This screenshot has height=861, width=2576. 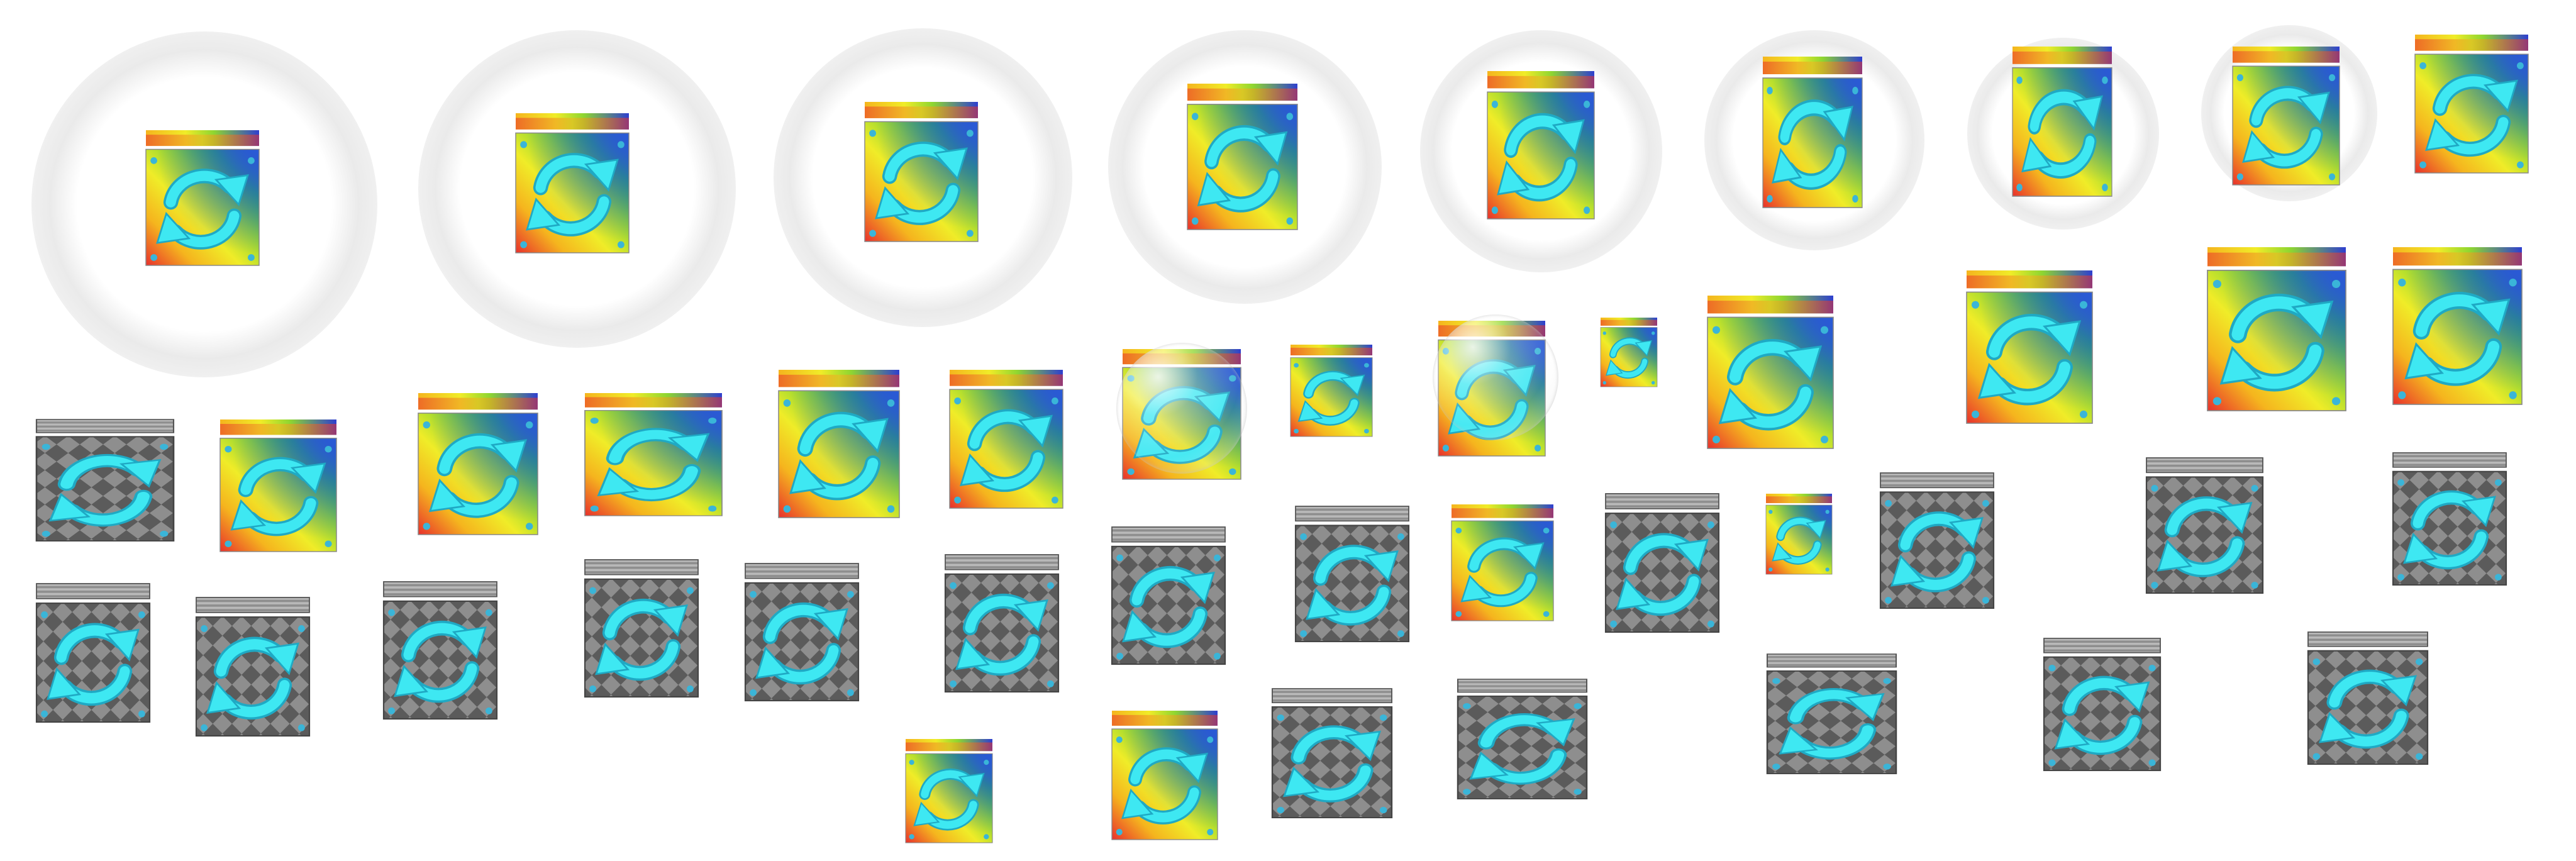 I want to click on glass-bubble, so click(x=1181, y=408).